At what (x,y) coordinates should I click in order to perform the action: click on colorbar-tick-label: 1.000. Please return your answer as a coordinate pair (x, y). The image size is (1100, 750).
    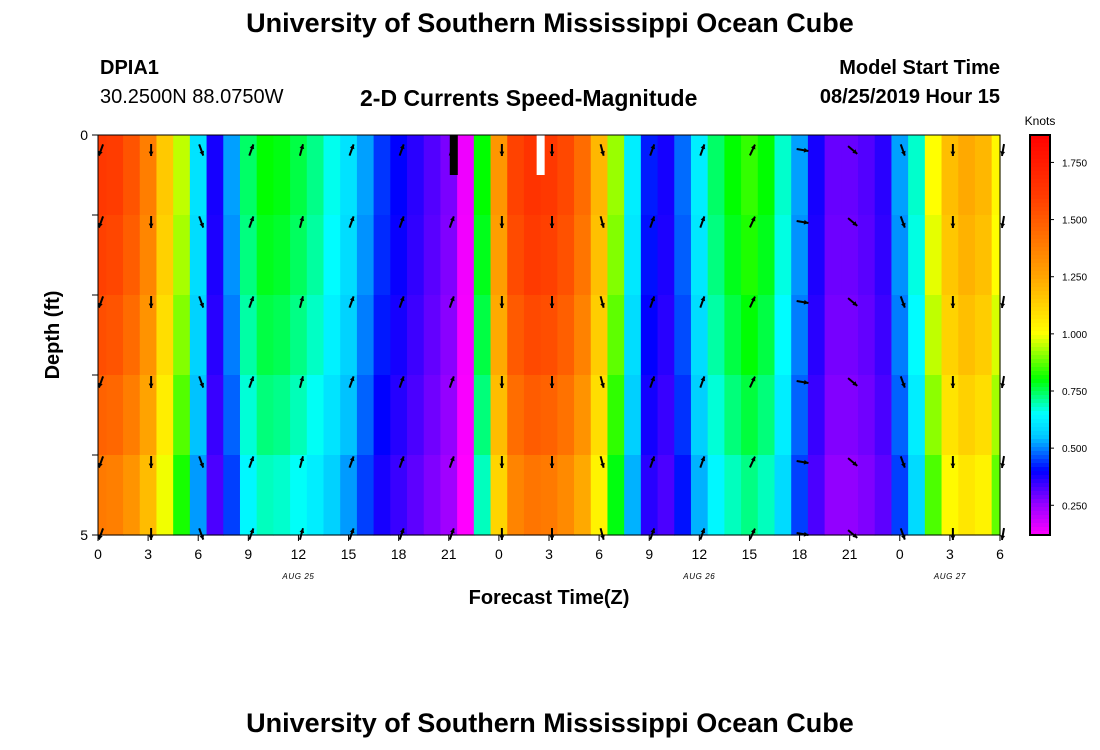
    Looking at the image, I should click on (1074, 335).